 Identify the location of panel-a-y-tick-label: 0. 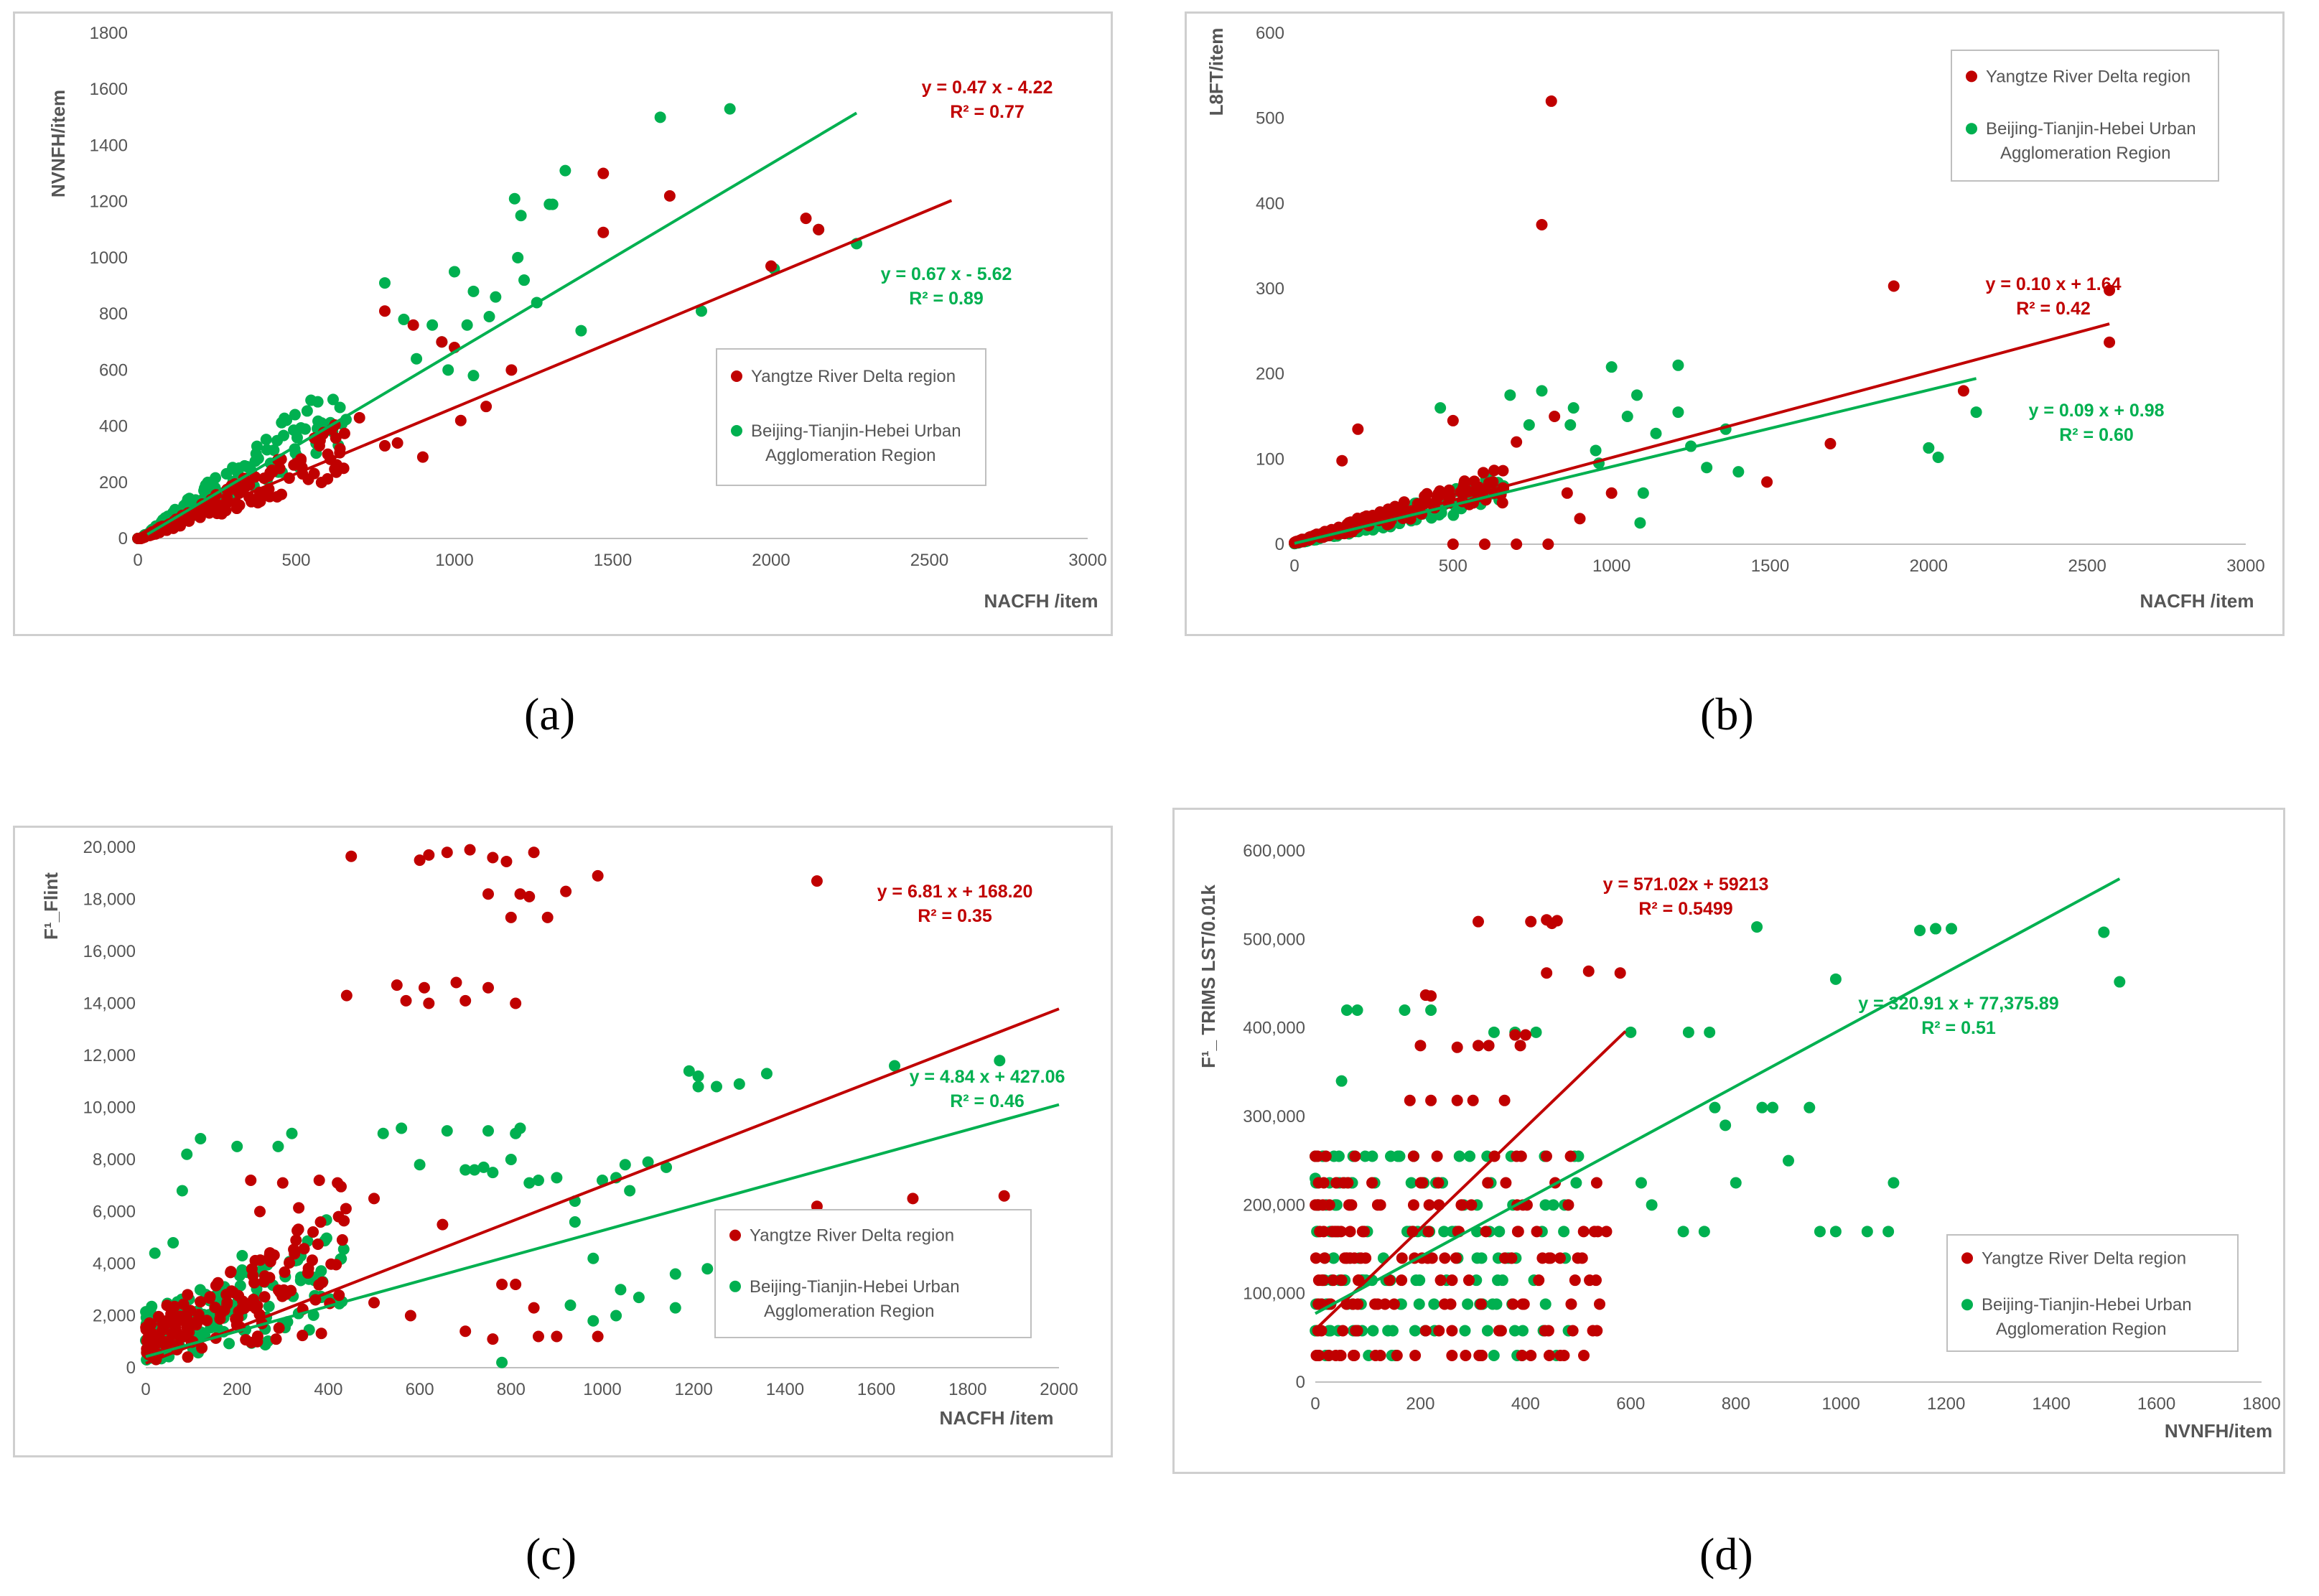
(123, 539).